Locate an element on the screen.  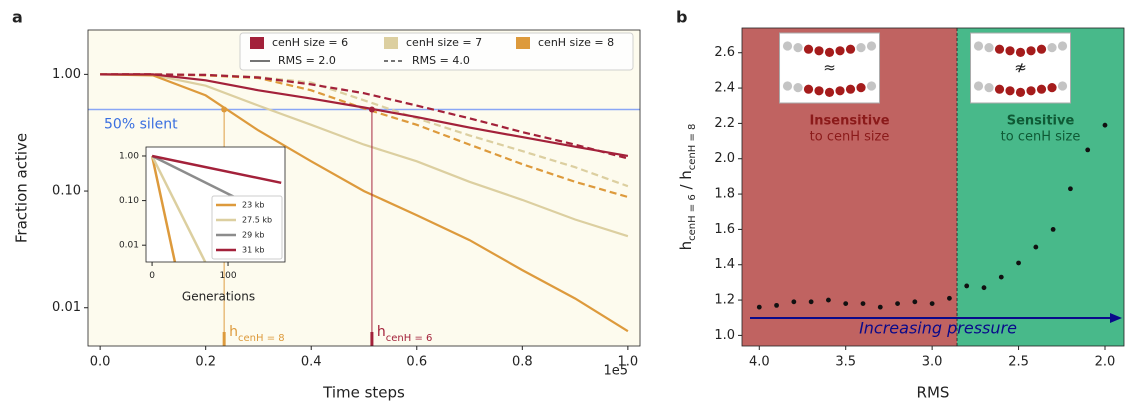
legend-swatch is located at coordinates (257, 43).